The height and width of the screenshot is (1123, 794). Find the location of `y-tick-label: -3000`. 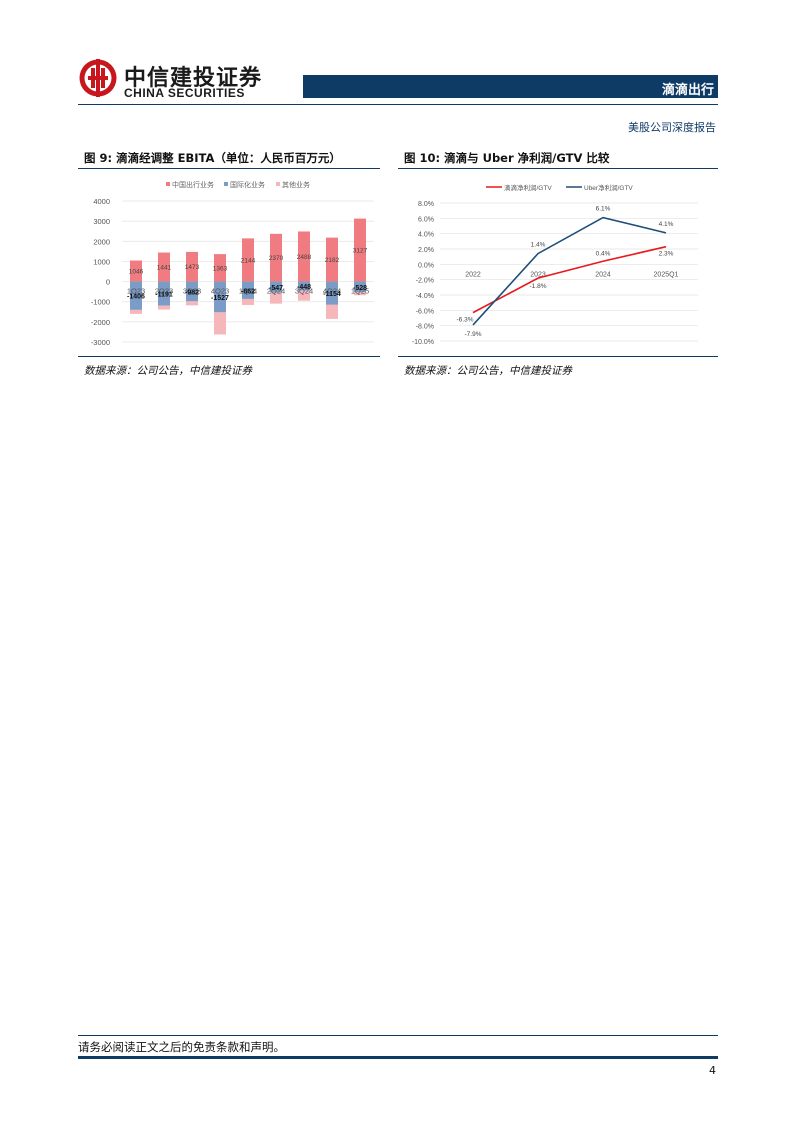

y-tick-label: -3000 is located at coordinates (100, 342).